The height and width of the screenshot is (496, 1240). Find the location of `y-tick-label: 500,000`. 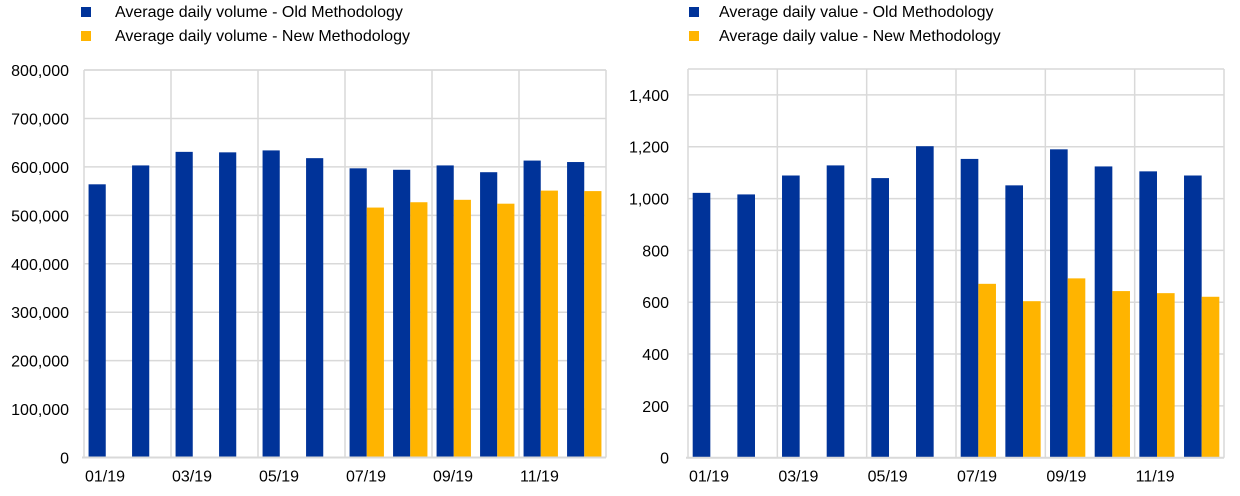

y-tick-label: 500,000 is located at coordinates (40, 216).